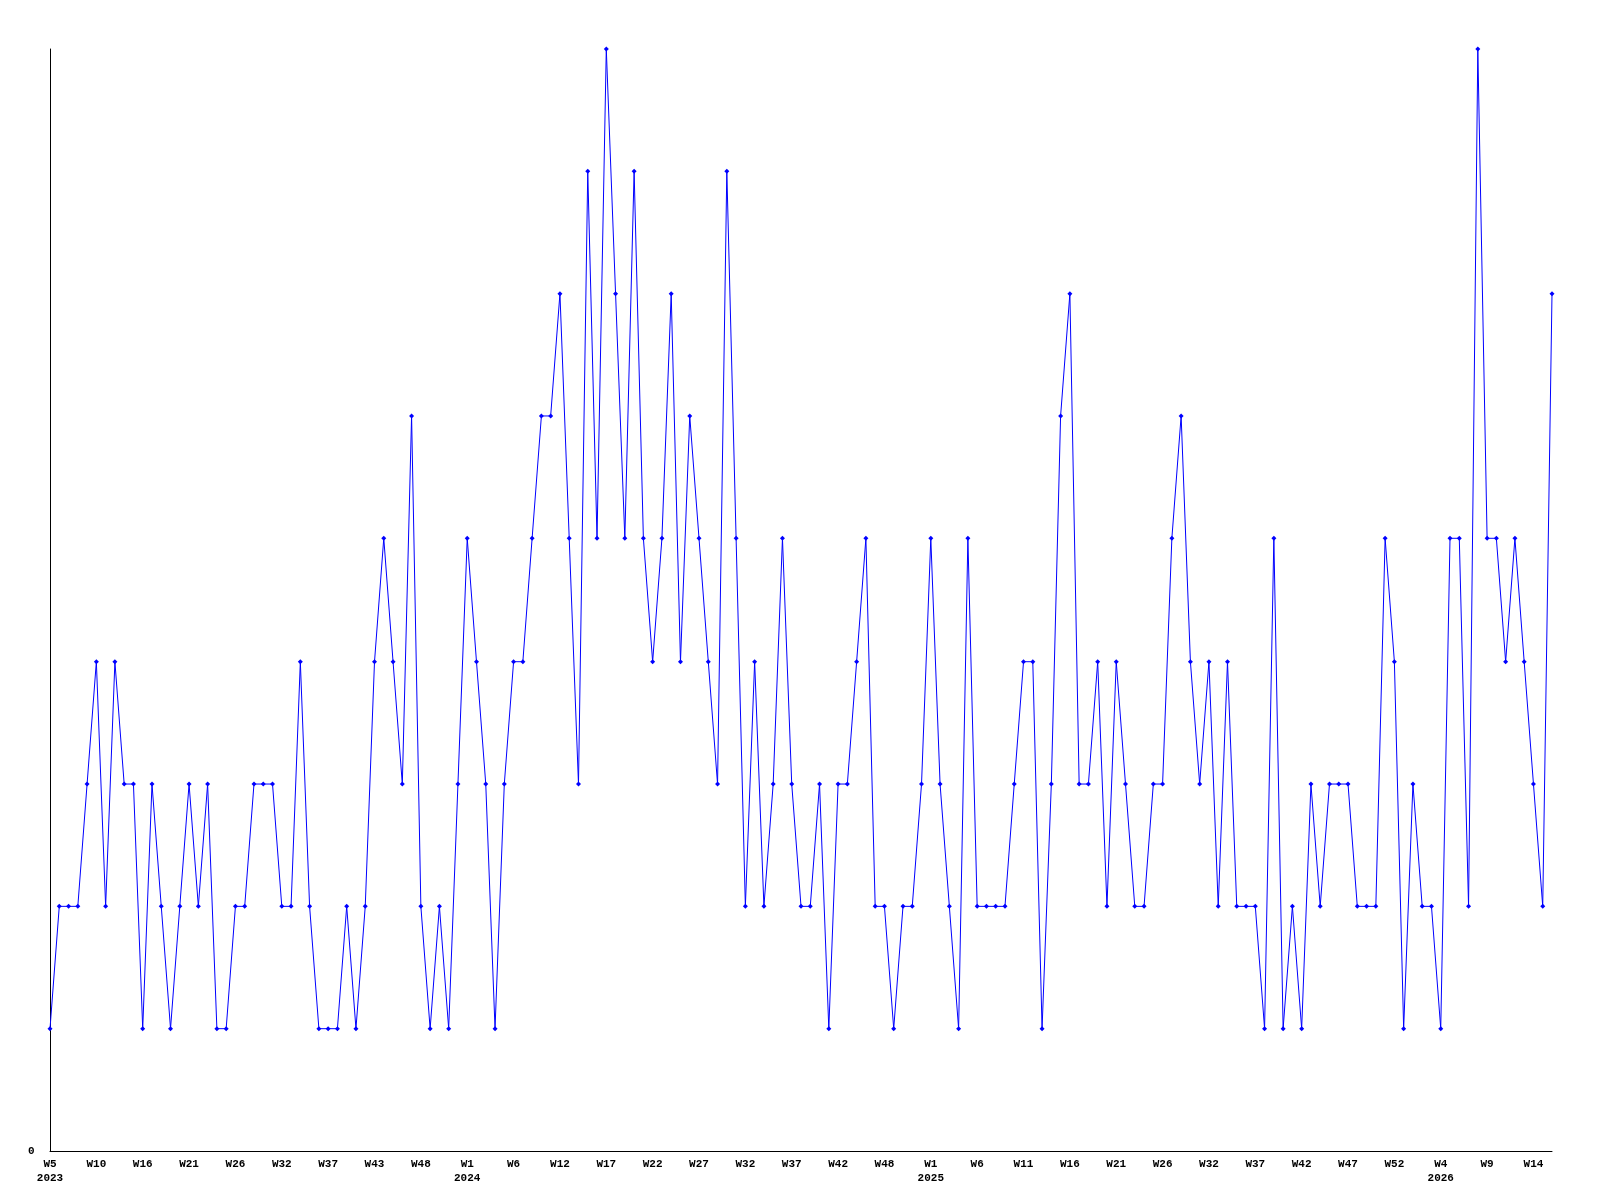 The image size is (1600, 1200). I want to click on x-tick-label: W14, so click(1533, 1164).